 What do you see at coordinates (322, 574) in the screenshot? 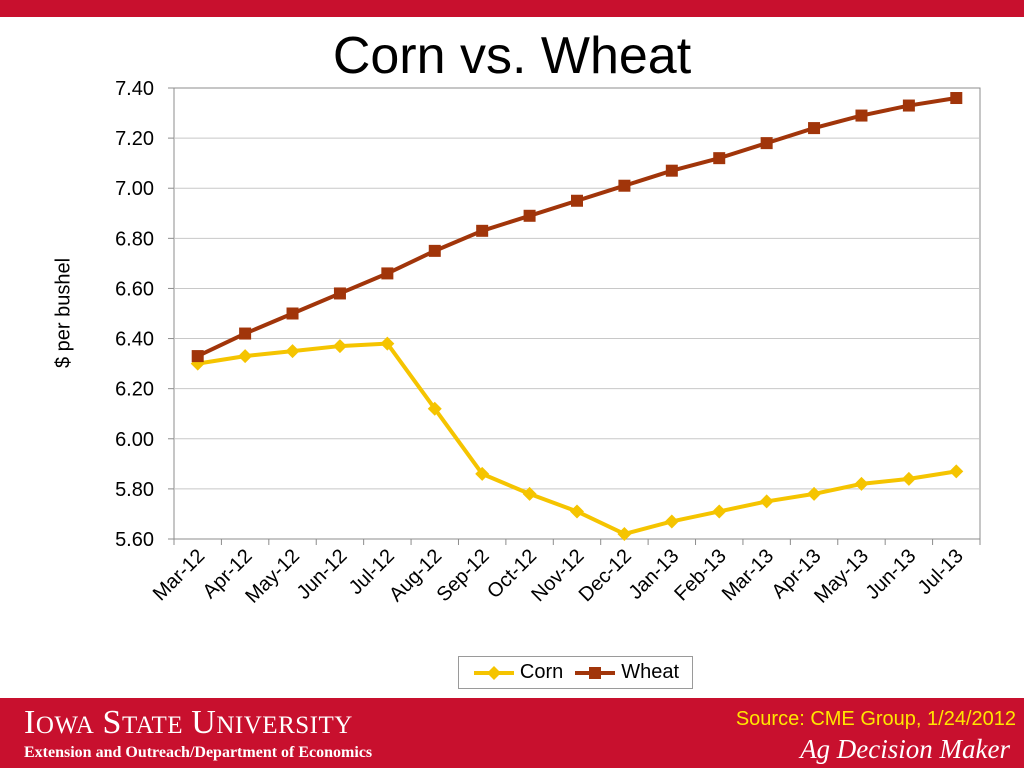
I see `x-tick-label: Jun-12` at bounding box center [322, 574].